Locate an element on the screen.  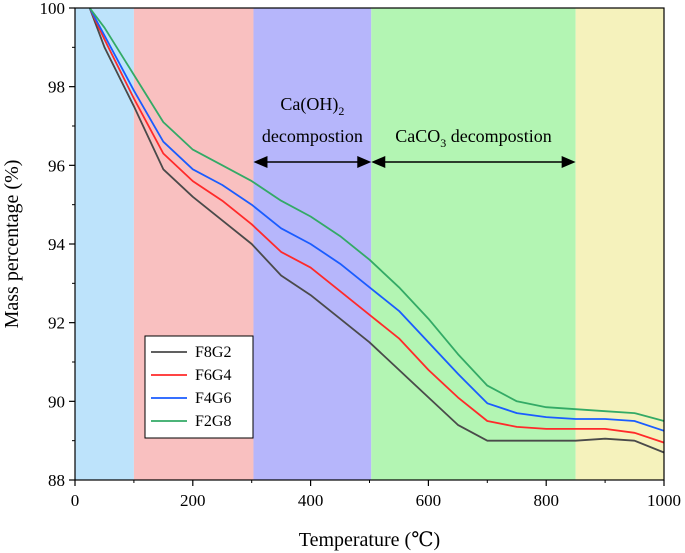
legend-label-f4g6: F4G6 is located at coordinates (213, 398).